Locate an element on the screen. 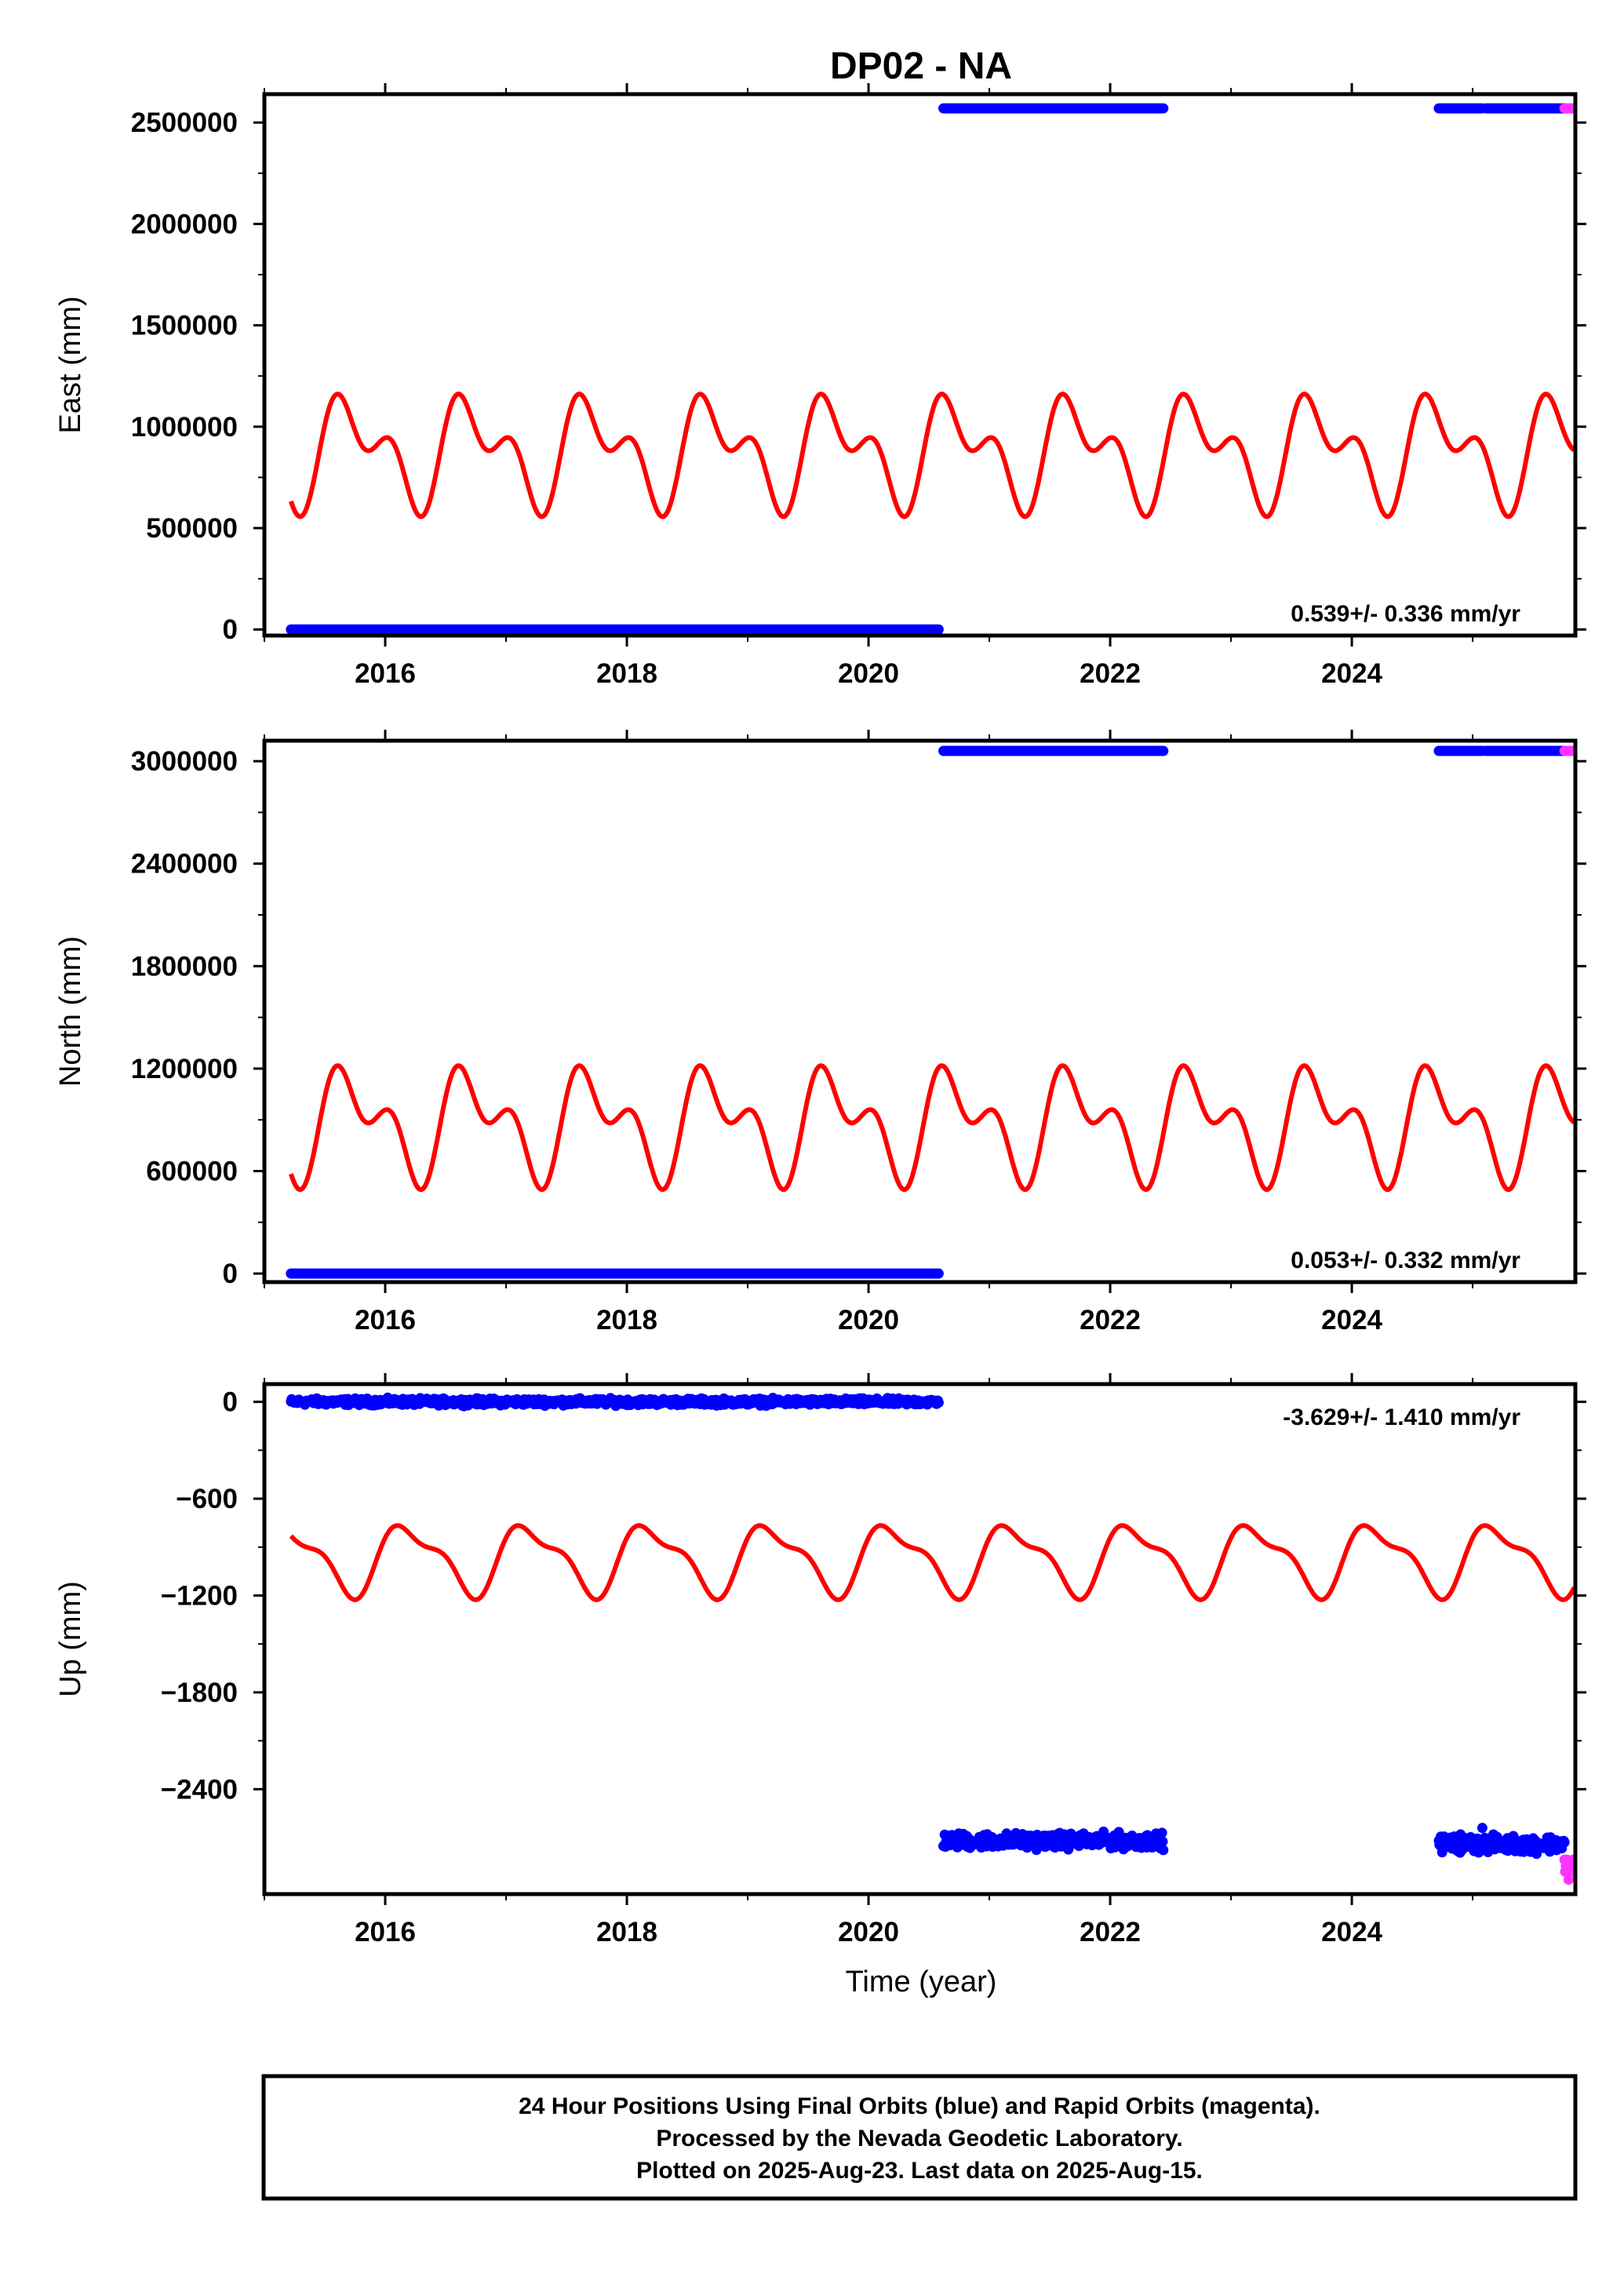 The image size is (1624, 2277). y-tick-label: 2500000 is located at coordinates (185, 122).